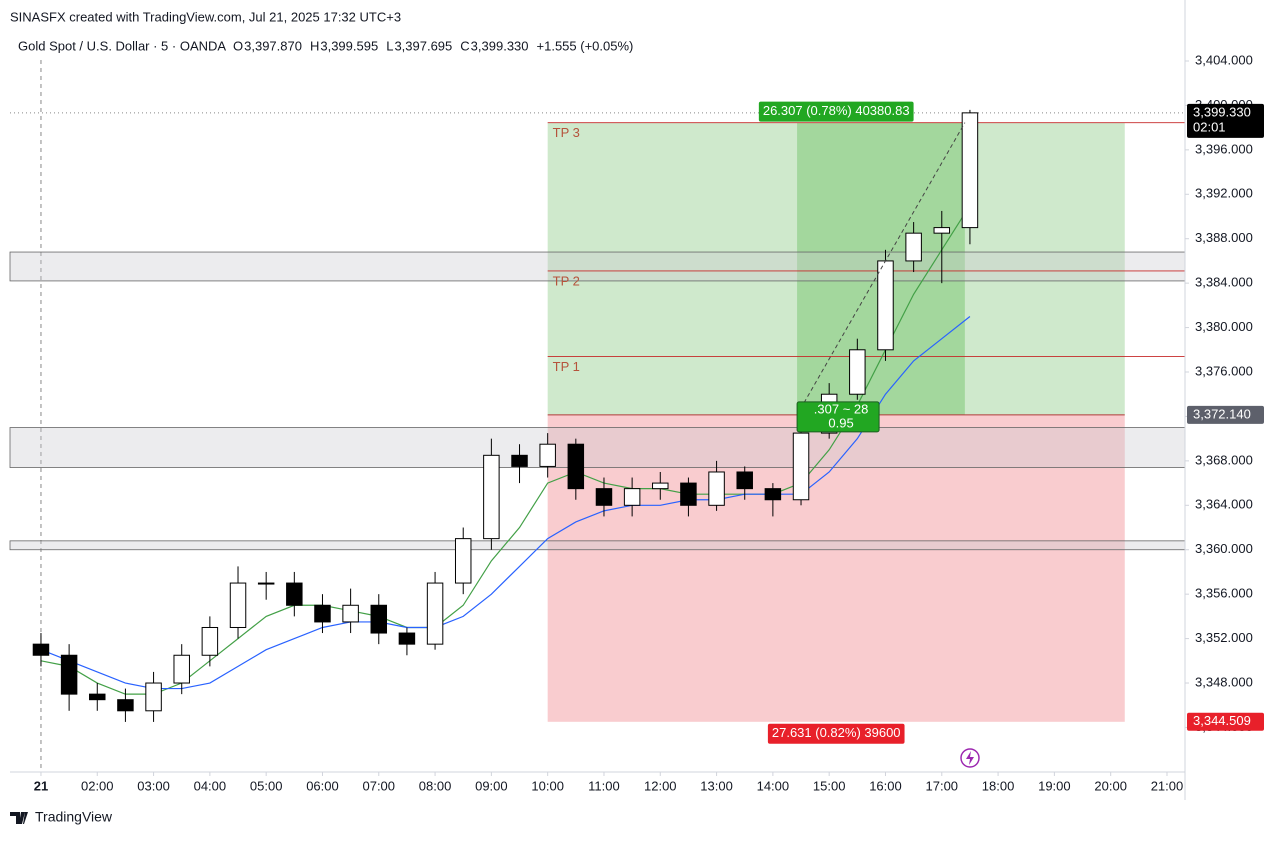  I want to click on target-label-bg, so click(836, 111).